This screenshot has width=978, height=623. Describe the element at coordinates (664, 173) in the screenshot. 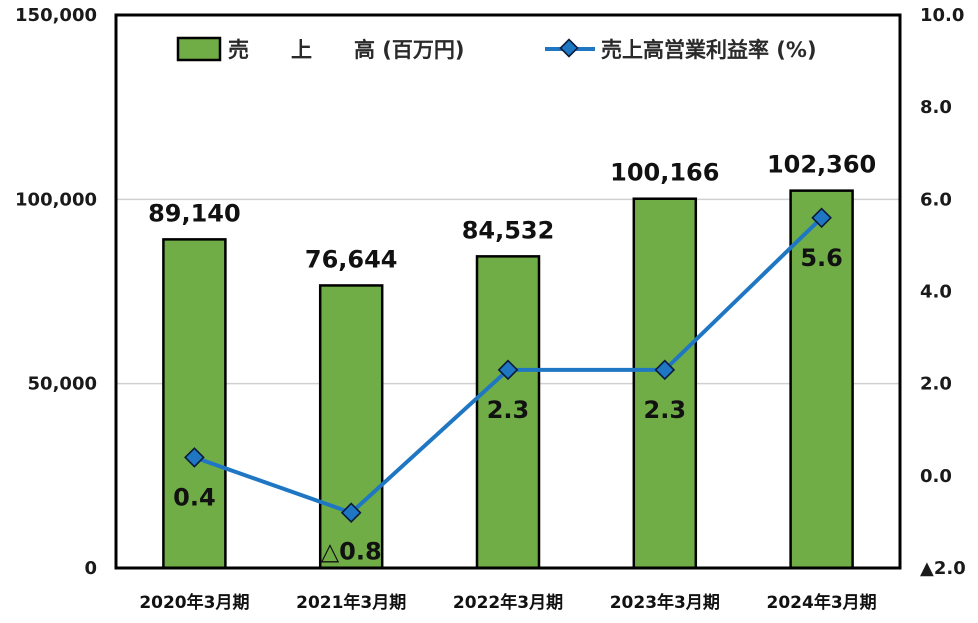

I see `bar-value-label: 100,166` at that location.